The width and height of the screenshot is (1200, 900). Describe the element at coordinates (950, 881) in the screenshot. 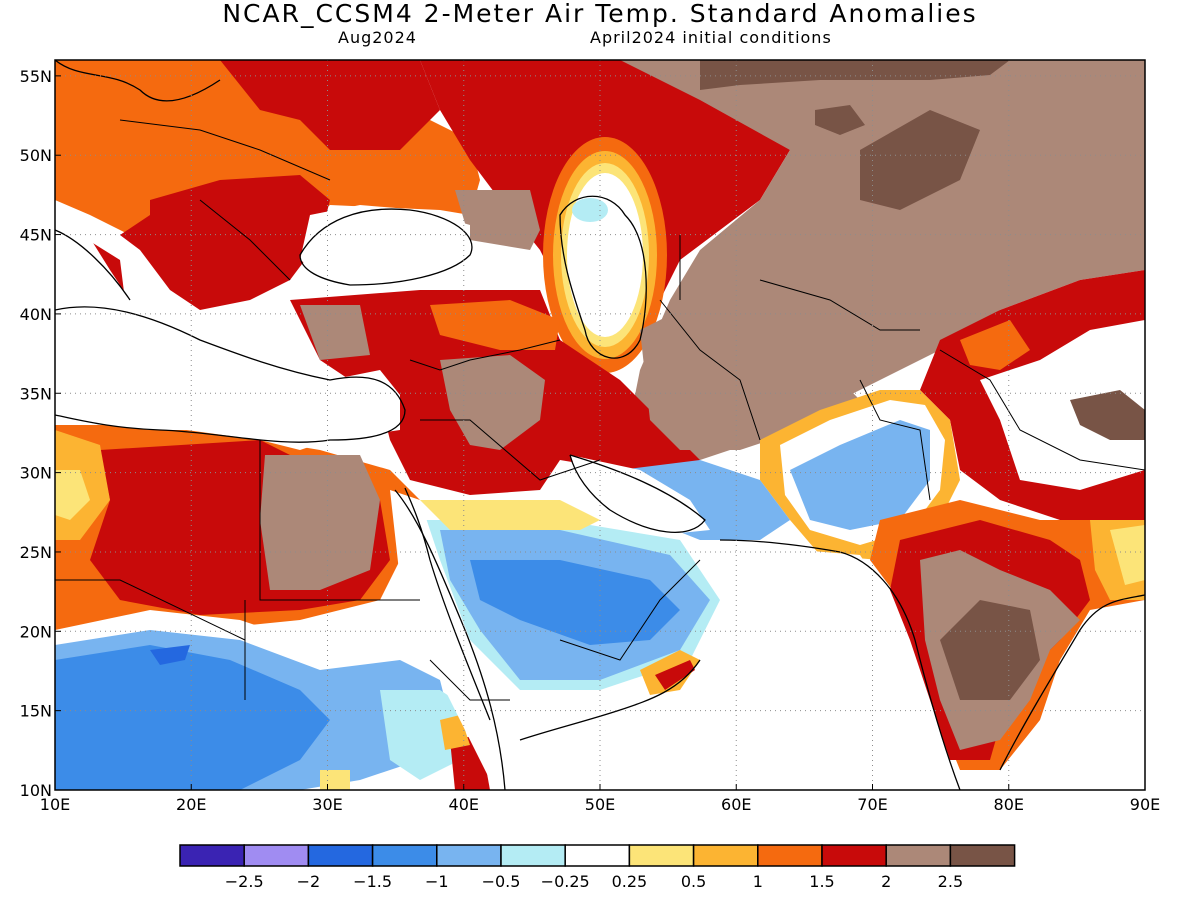

I see `legend-label: 2.5` at that location.